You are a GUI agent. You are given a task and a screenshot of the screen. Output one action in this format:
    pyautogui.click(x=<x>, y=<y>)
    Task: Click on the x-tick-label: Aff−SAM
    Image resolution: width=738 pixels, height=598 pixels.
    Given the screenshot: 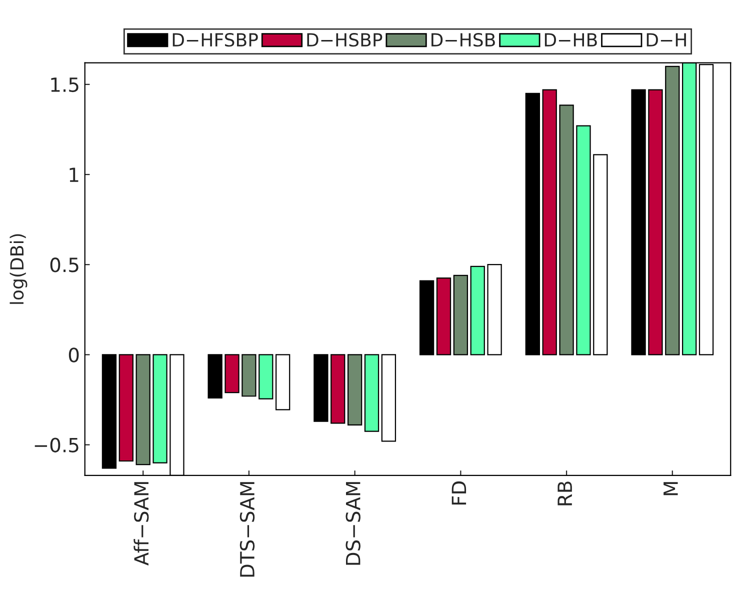 What is the action you would take?
    pyautogui.click(x=141, y=524)
    